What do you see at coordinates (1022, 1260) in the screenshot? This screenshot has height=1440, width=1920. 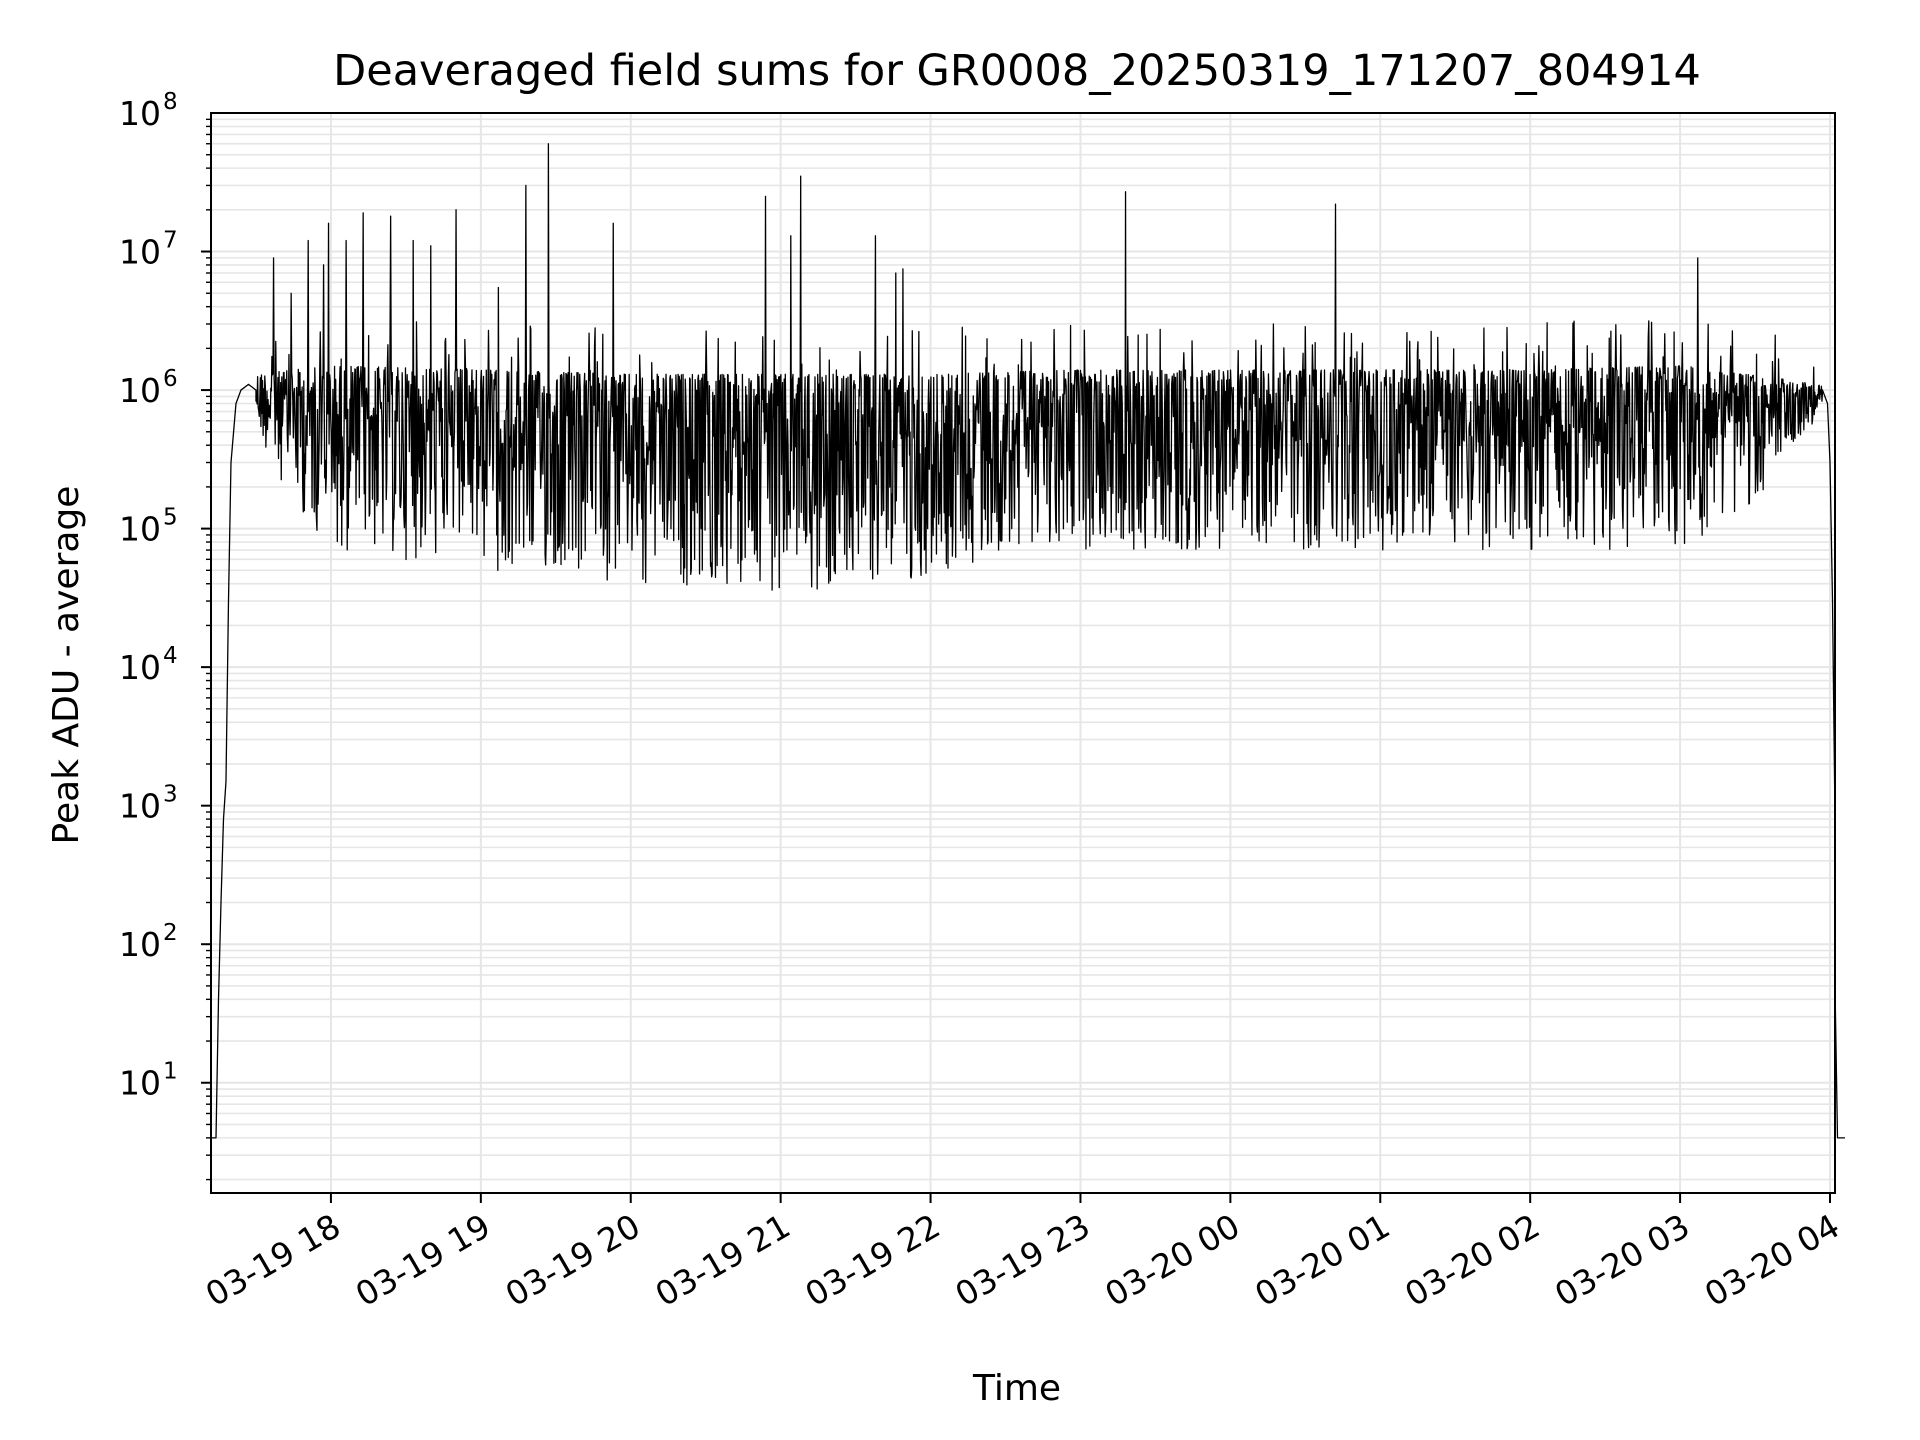 I see `x-tick-label: 03-19 23` at bounding box center [1022, 1260].